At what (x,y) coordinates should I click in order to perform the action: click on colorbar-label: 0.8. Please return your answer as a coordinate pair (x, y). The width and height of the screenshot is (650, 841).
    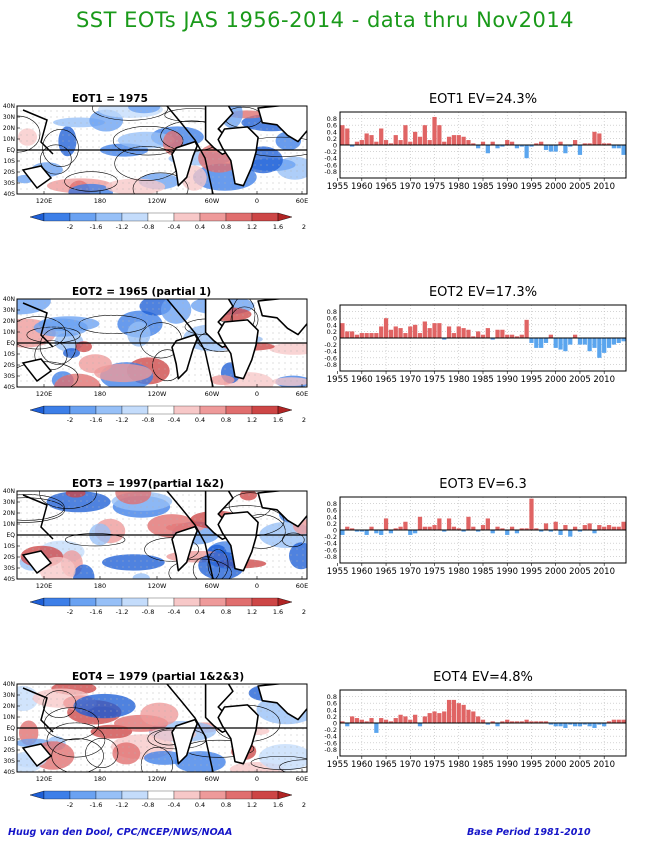
    Looking at the image, I should click on (226, 612).